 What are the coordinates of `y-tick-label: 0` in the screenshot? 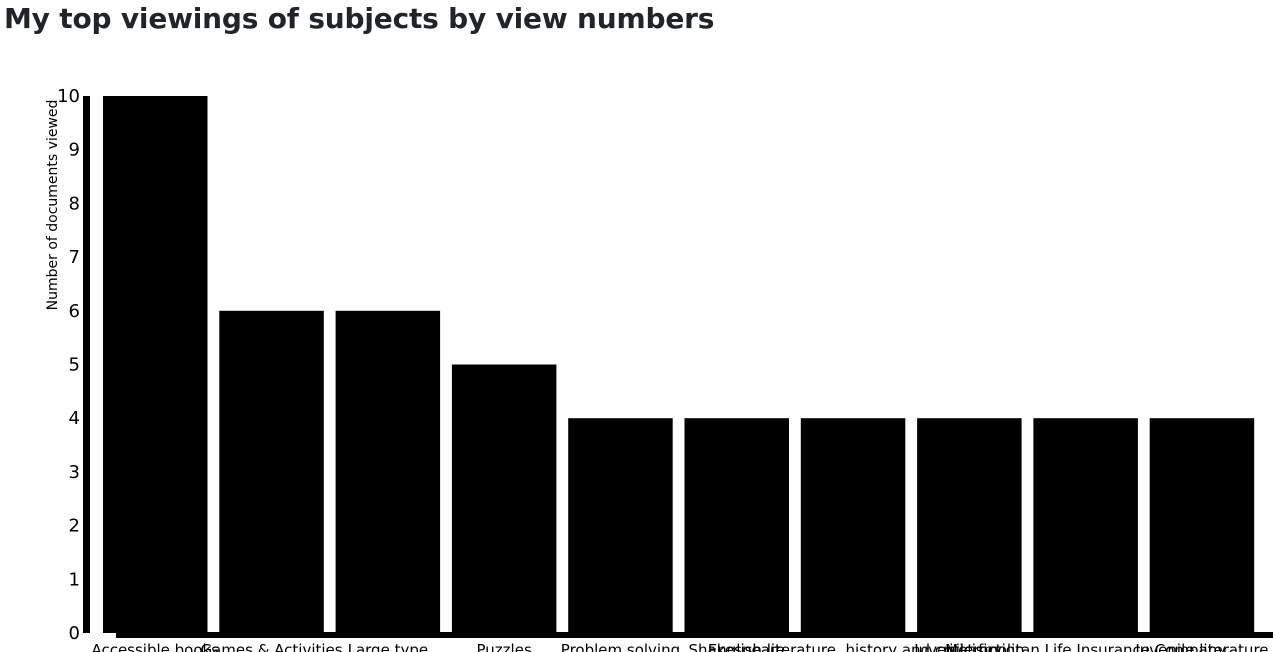 It's located at (74, 633).